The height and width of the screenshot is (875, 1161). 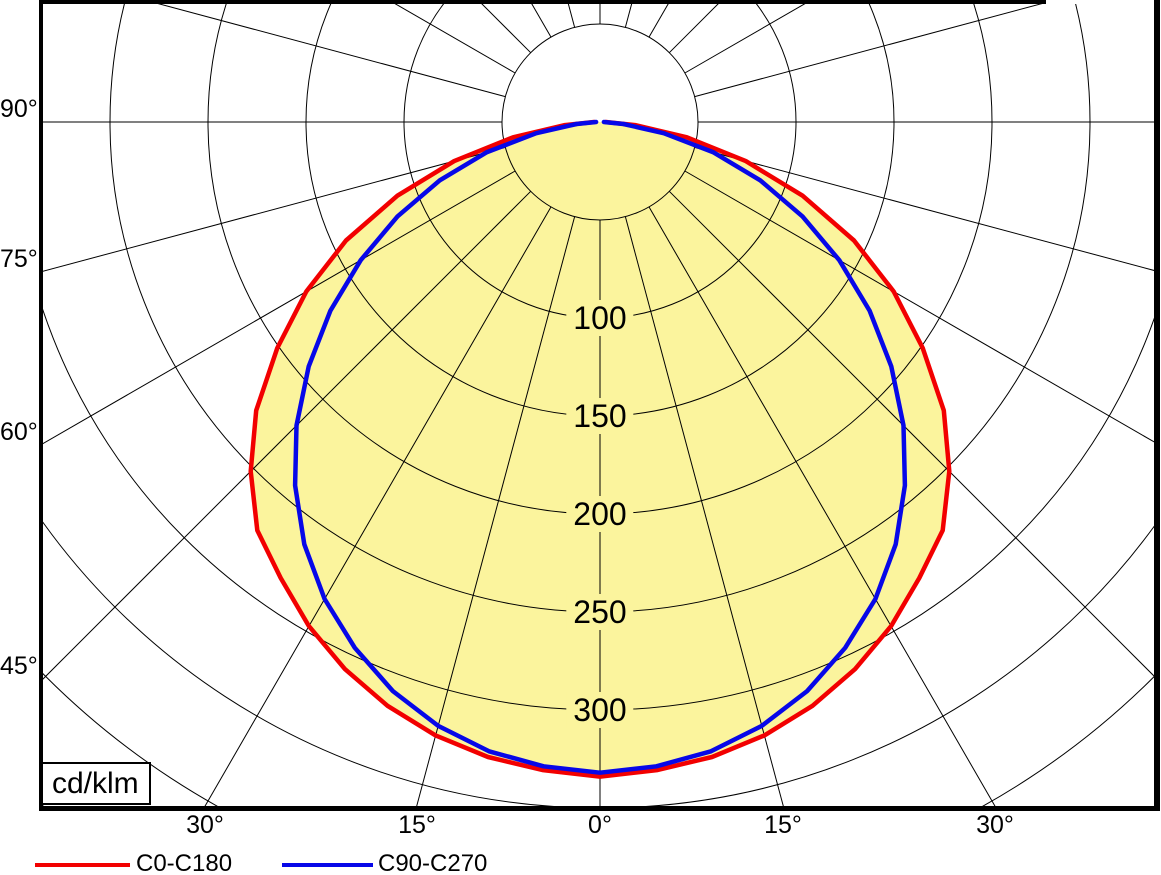 What do you see at coordinates (1157, 405) in the screenshot?
I see `plot-border-right` at bounding box center [1157, 405].